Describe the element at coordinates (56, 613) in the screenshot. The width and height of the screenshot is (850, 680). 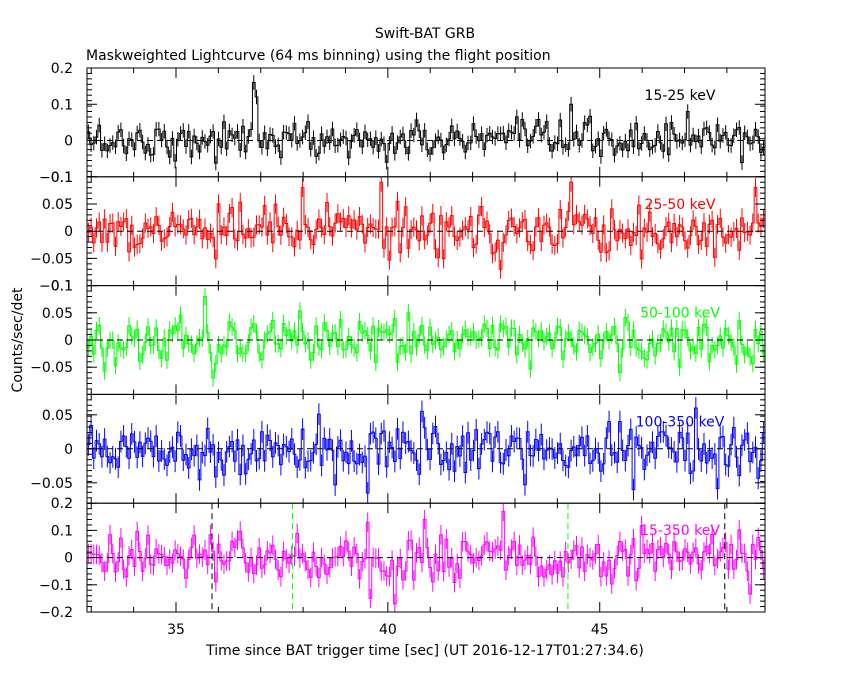
I see `y-tick-label: −0.2` at that location.